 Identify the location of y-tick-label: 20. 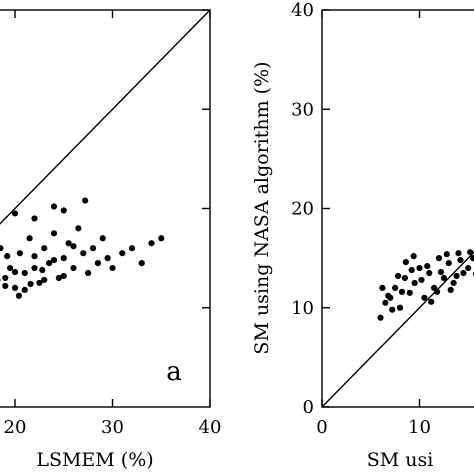
(302, 209).